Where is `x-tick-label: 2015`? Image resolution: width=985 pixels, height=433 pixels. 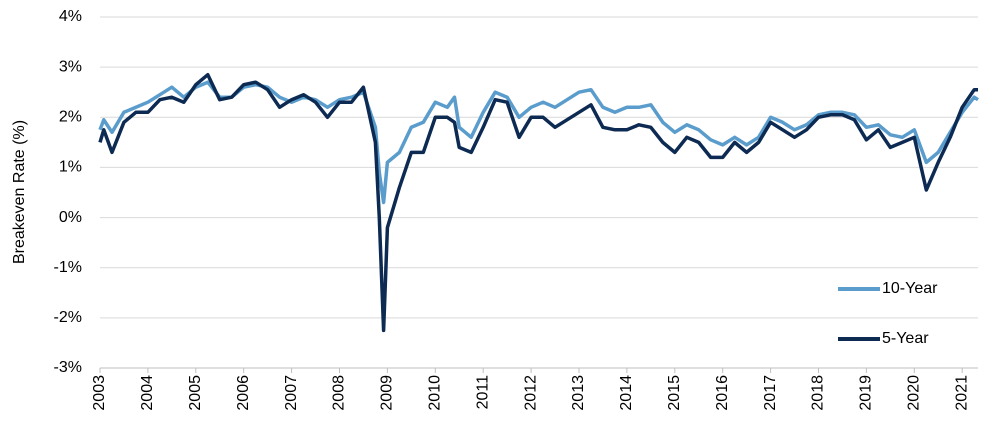
x-tick-label: 2015 is located at coordinates (674, 393).